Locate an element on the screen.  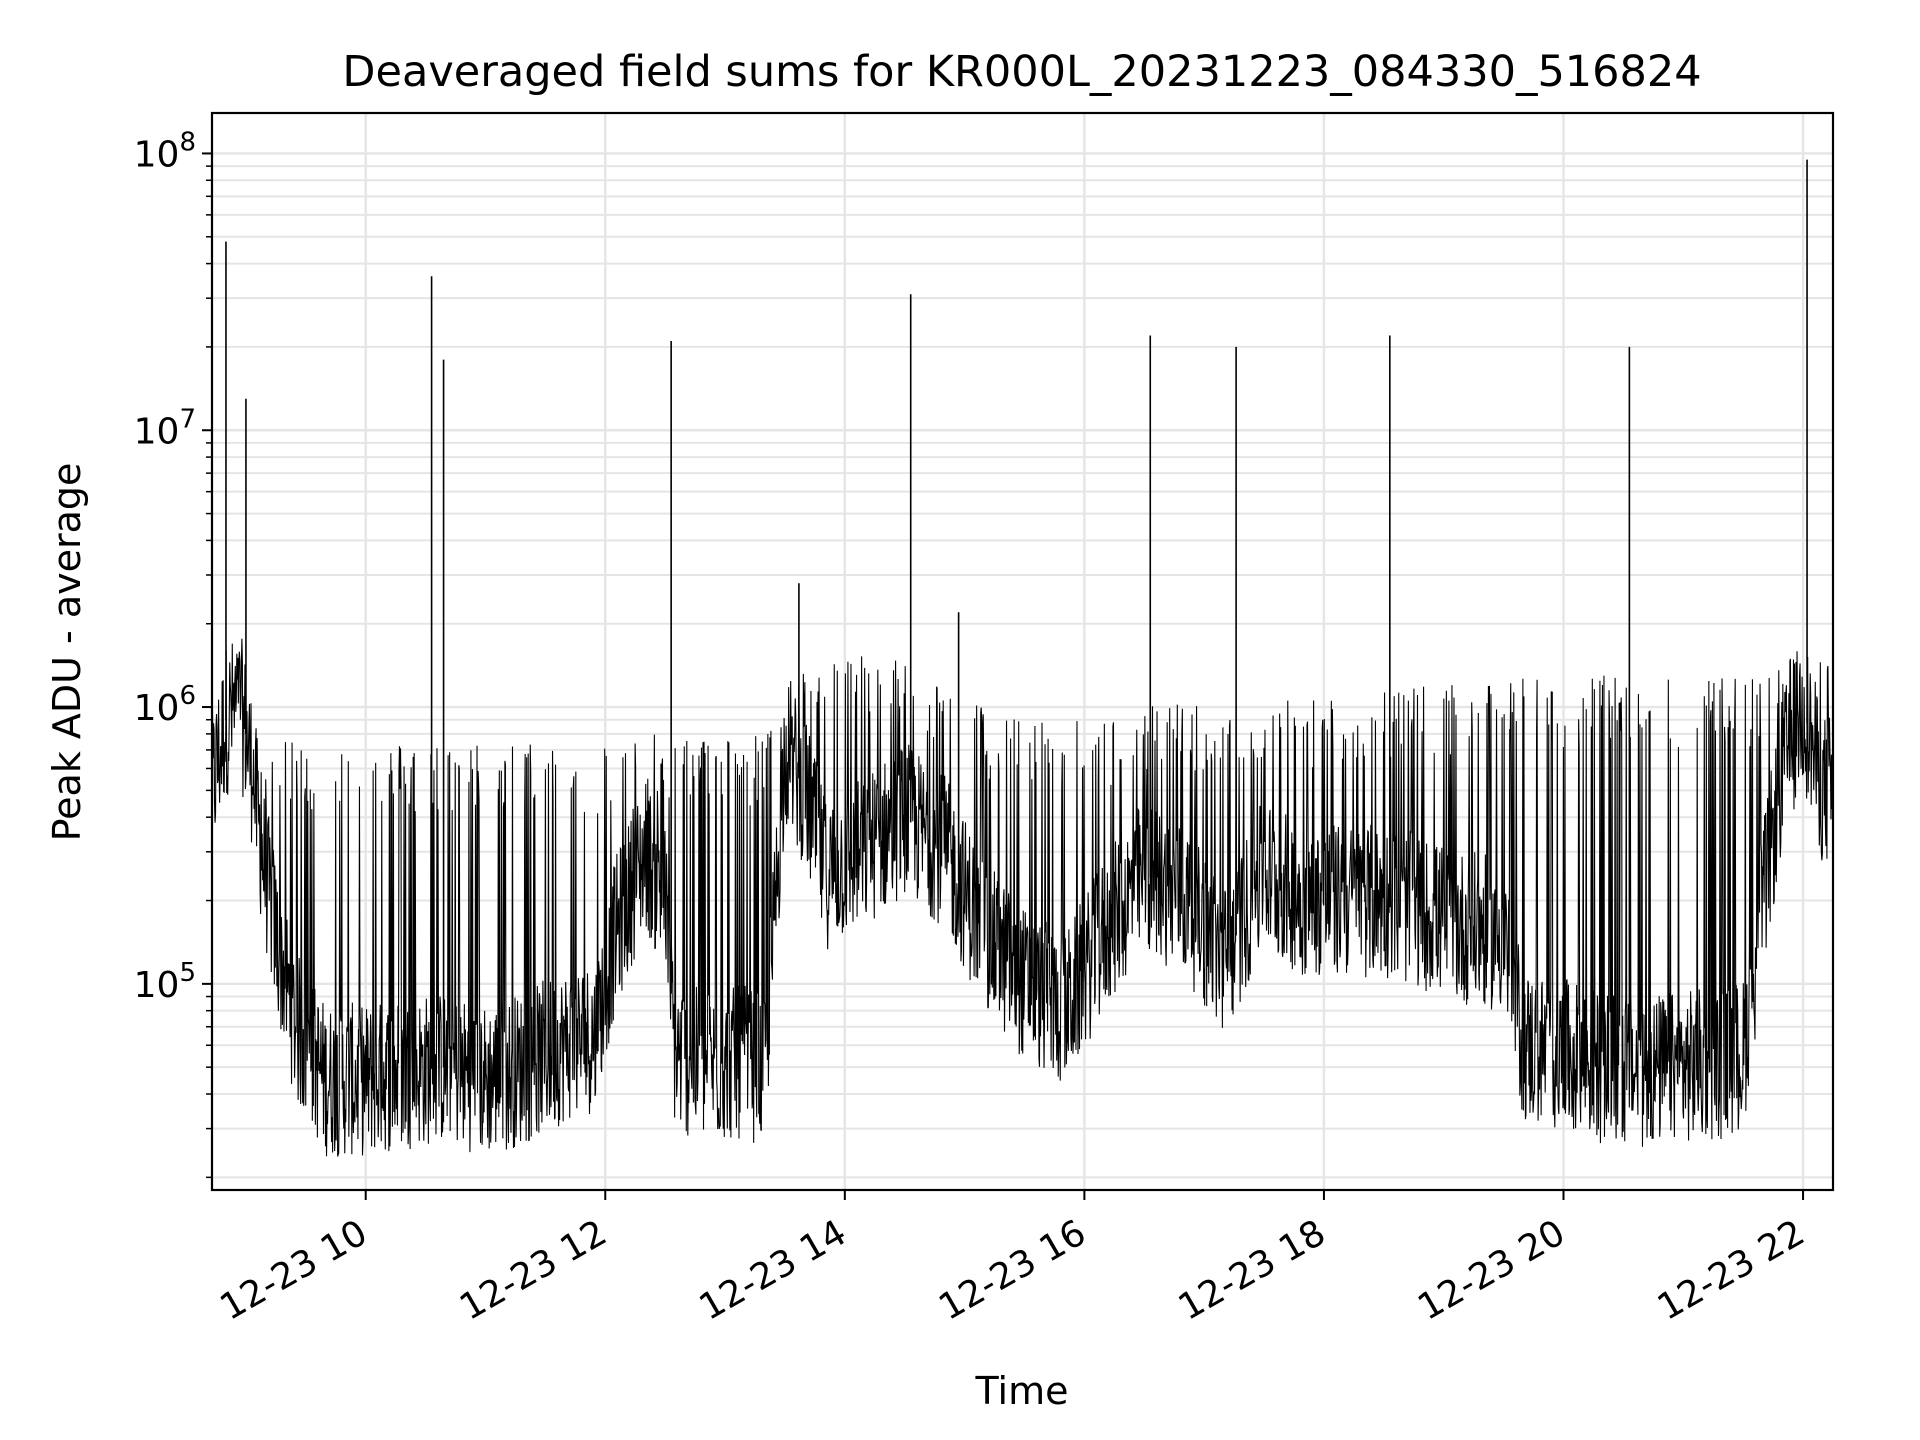
x-tick-label: 12-23 16 is located at coordinates (1012, 1270).